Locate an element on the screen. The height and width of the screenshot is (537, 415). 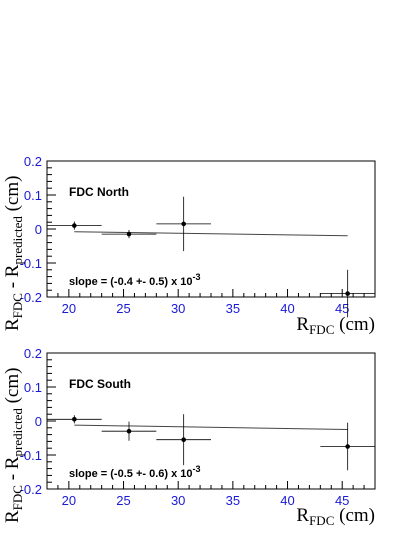
panel-title: FDC South is located at coordinates (100, 384).